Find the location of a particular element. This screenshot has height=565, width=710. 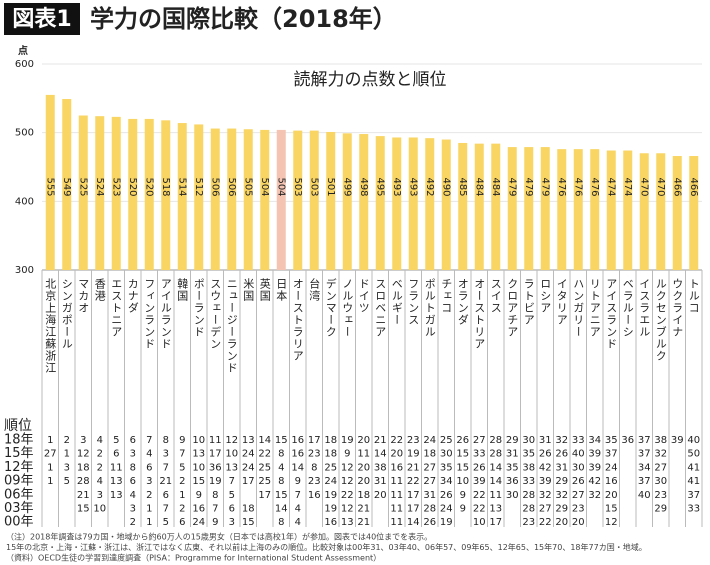

x-tick-label: クロアチア is located at coordinates (512, 308).